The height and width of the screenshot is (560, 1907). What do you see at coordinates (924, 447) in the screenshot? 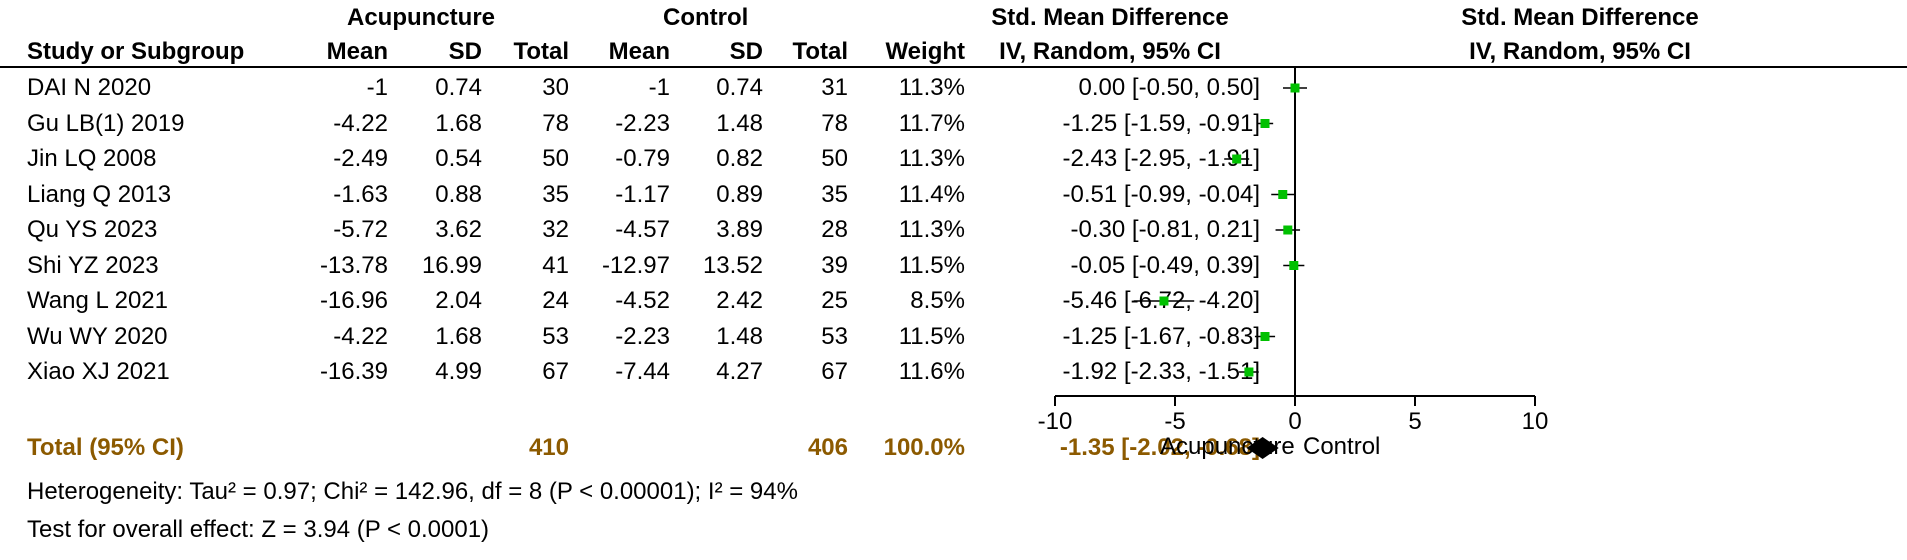
I see `total-weight: 100.0%` at bounding box center [924, 447].